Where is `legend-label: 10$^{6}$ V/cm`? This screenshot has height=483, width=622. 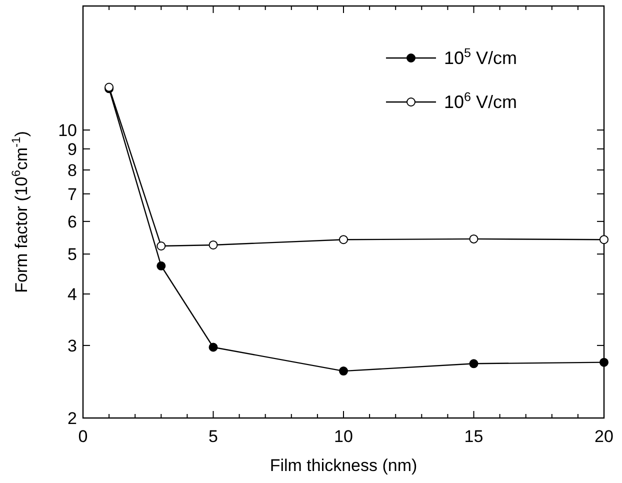
legend-label: 10$^{6}$ V/cm is located at coordinates (481, 101).